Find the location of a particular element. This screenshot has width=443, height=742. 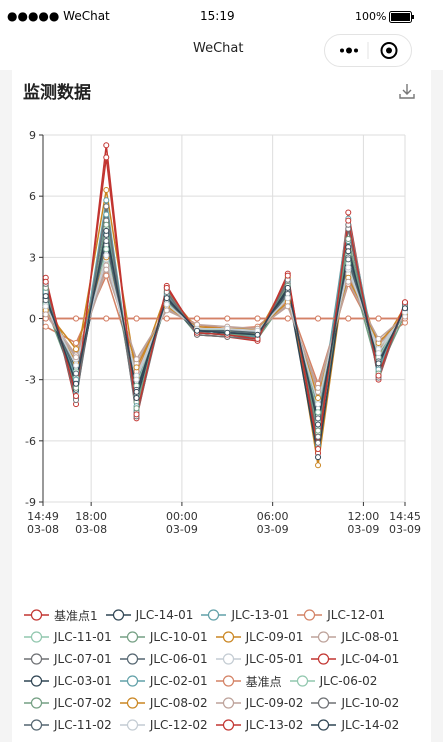

x-tick-label-line: 18:00 is located at coordinates (91, 516).